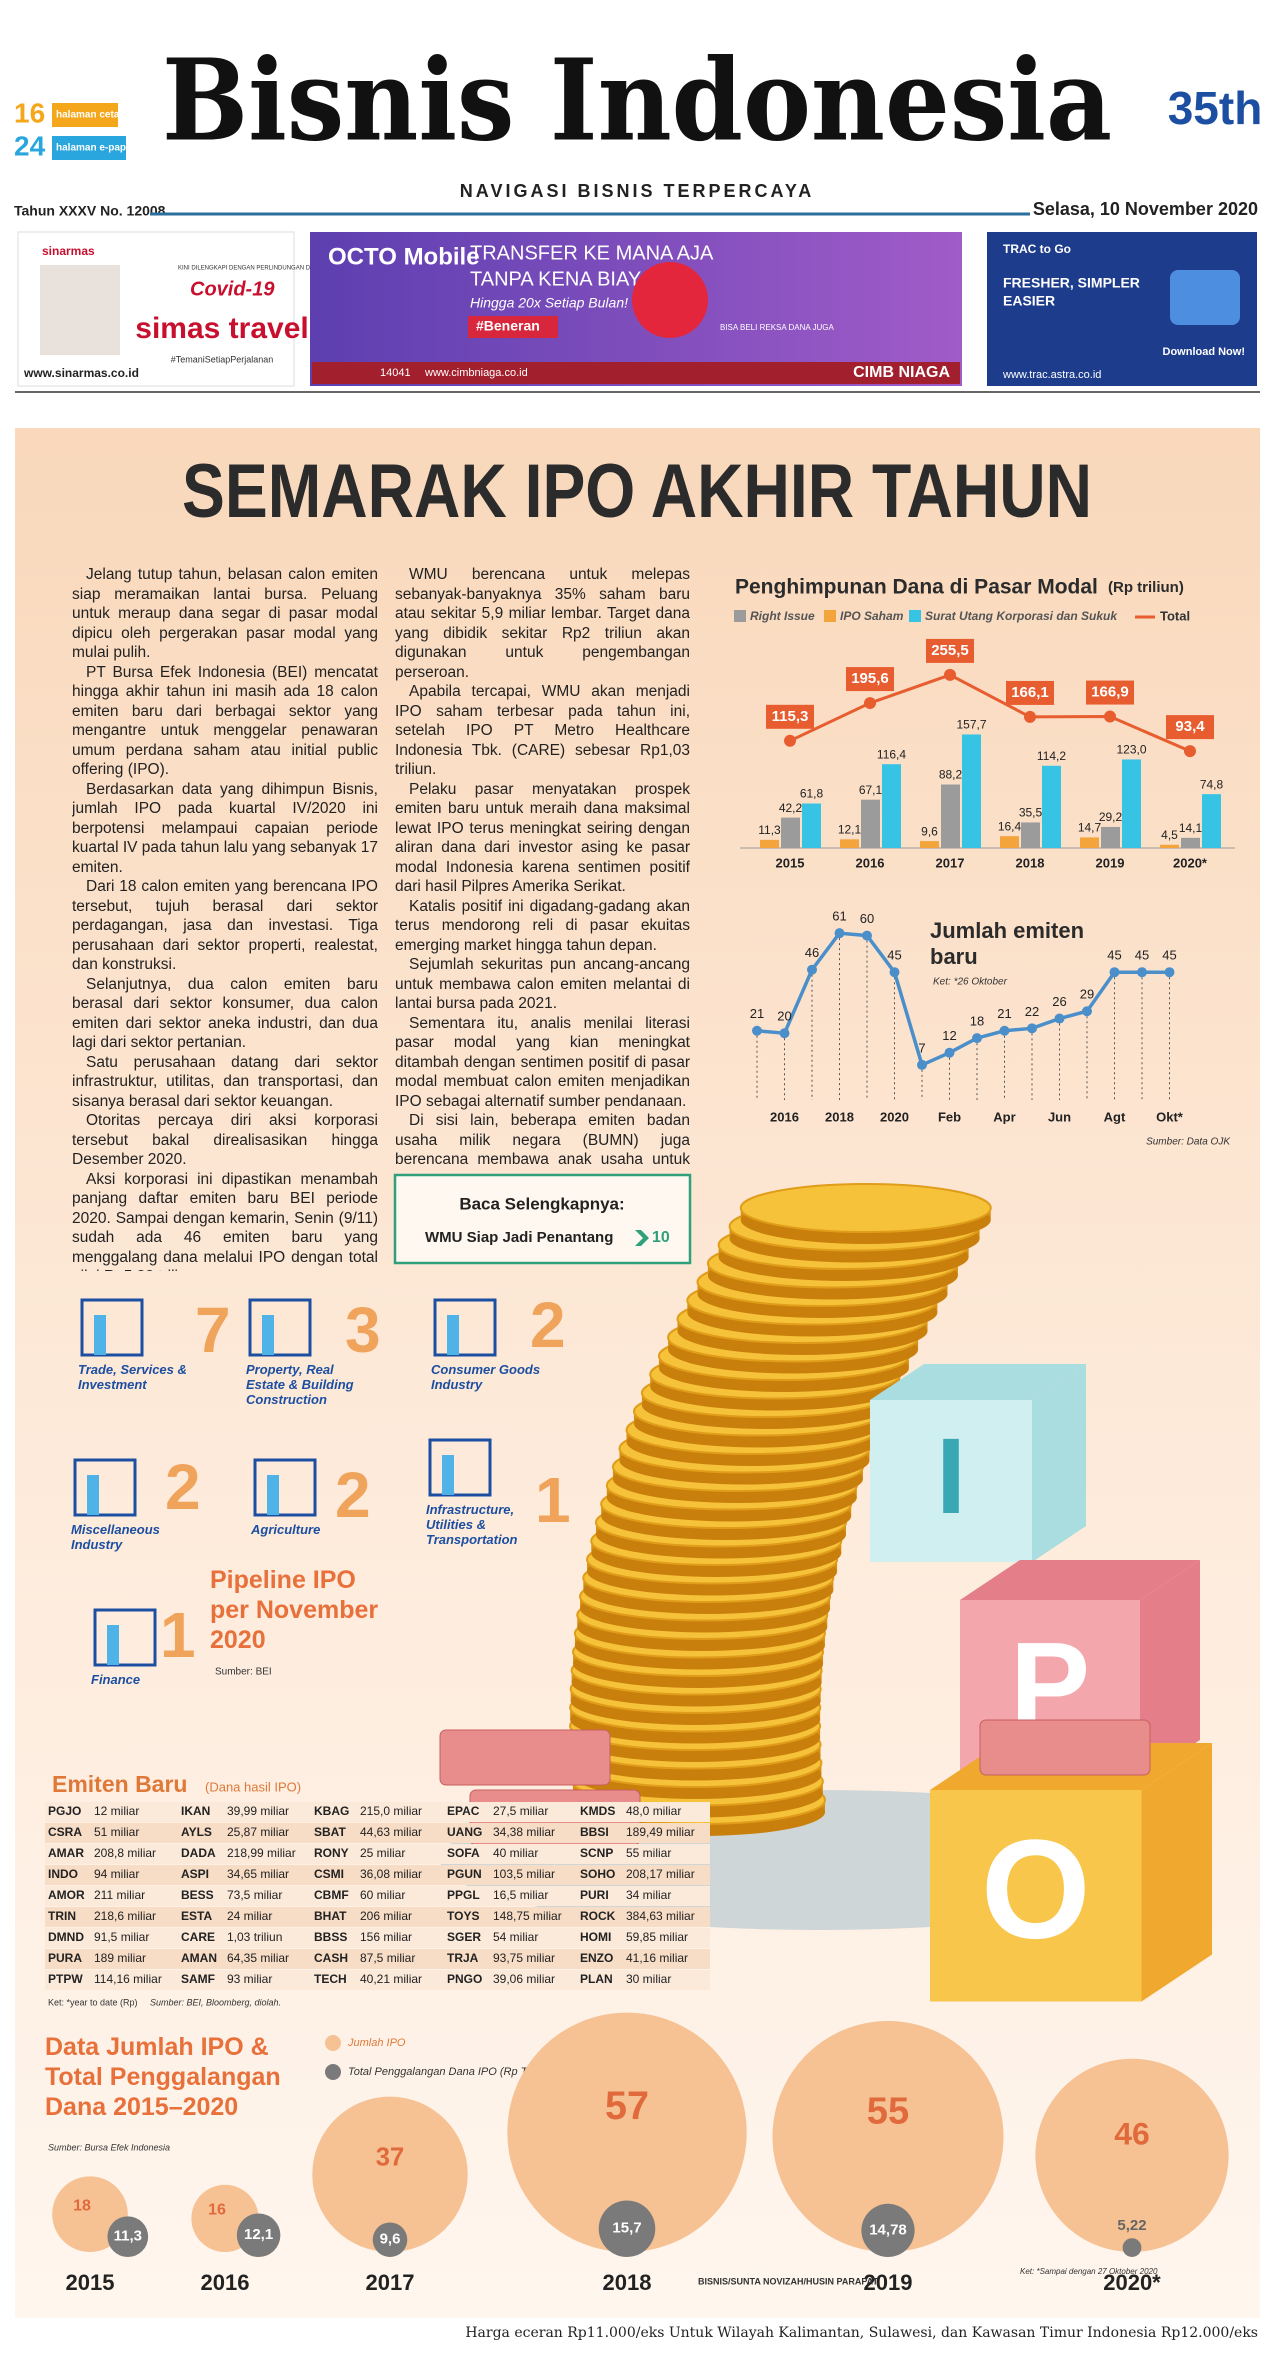  What do you see at coordinates (951, 1481) in the screenshot?
I see `block` at bounding box center [951, 1481].